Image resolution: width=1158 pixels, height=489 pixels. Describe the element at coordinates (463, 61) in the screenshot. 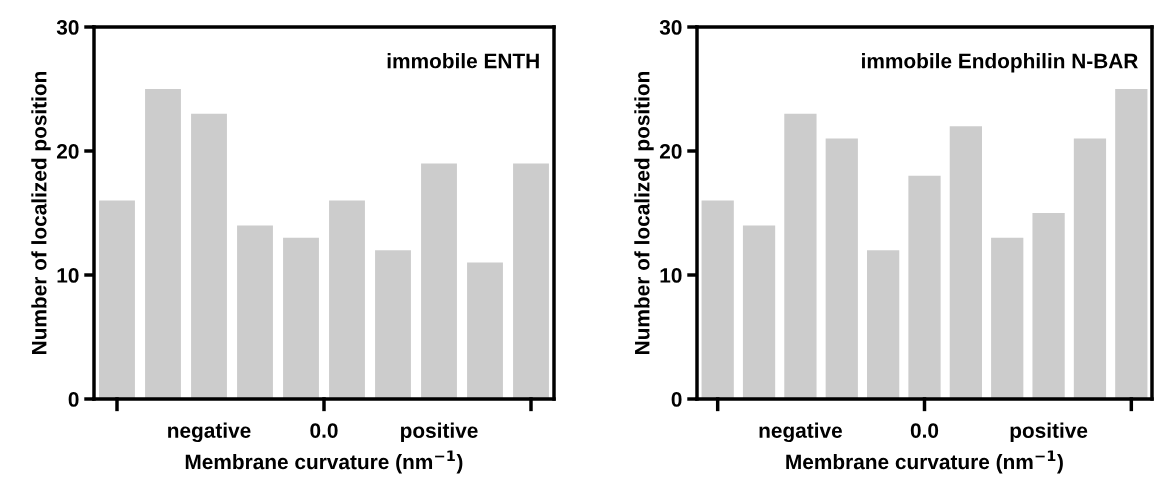

I see `annotation: immobile ENTH` at that location.